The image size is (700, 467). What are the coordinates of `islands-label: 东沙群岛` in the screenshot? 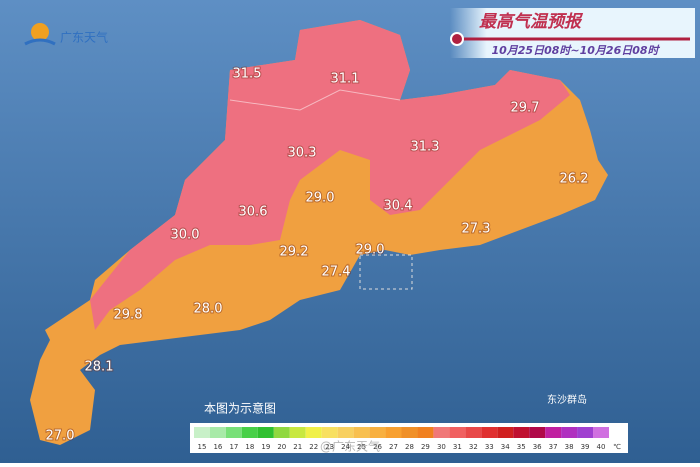 It's located at (567, 399).